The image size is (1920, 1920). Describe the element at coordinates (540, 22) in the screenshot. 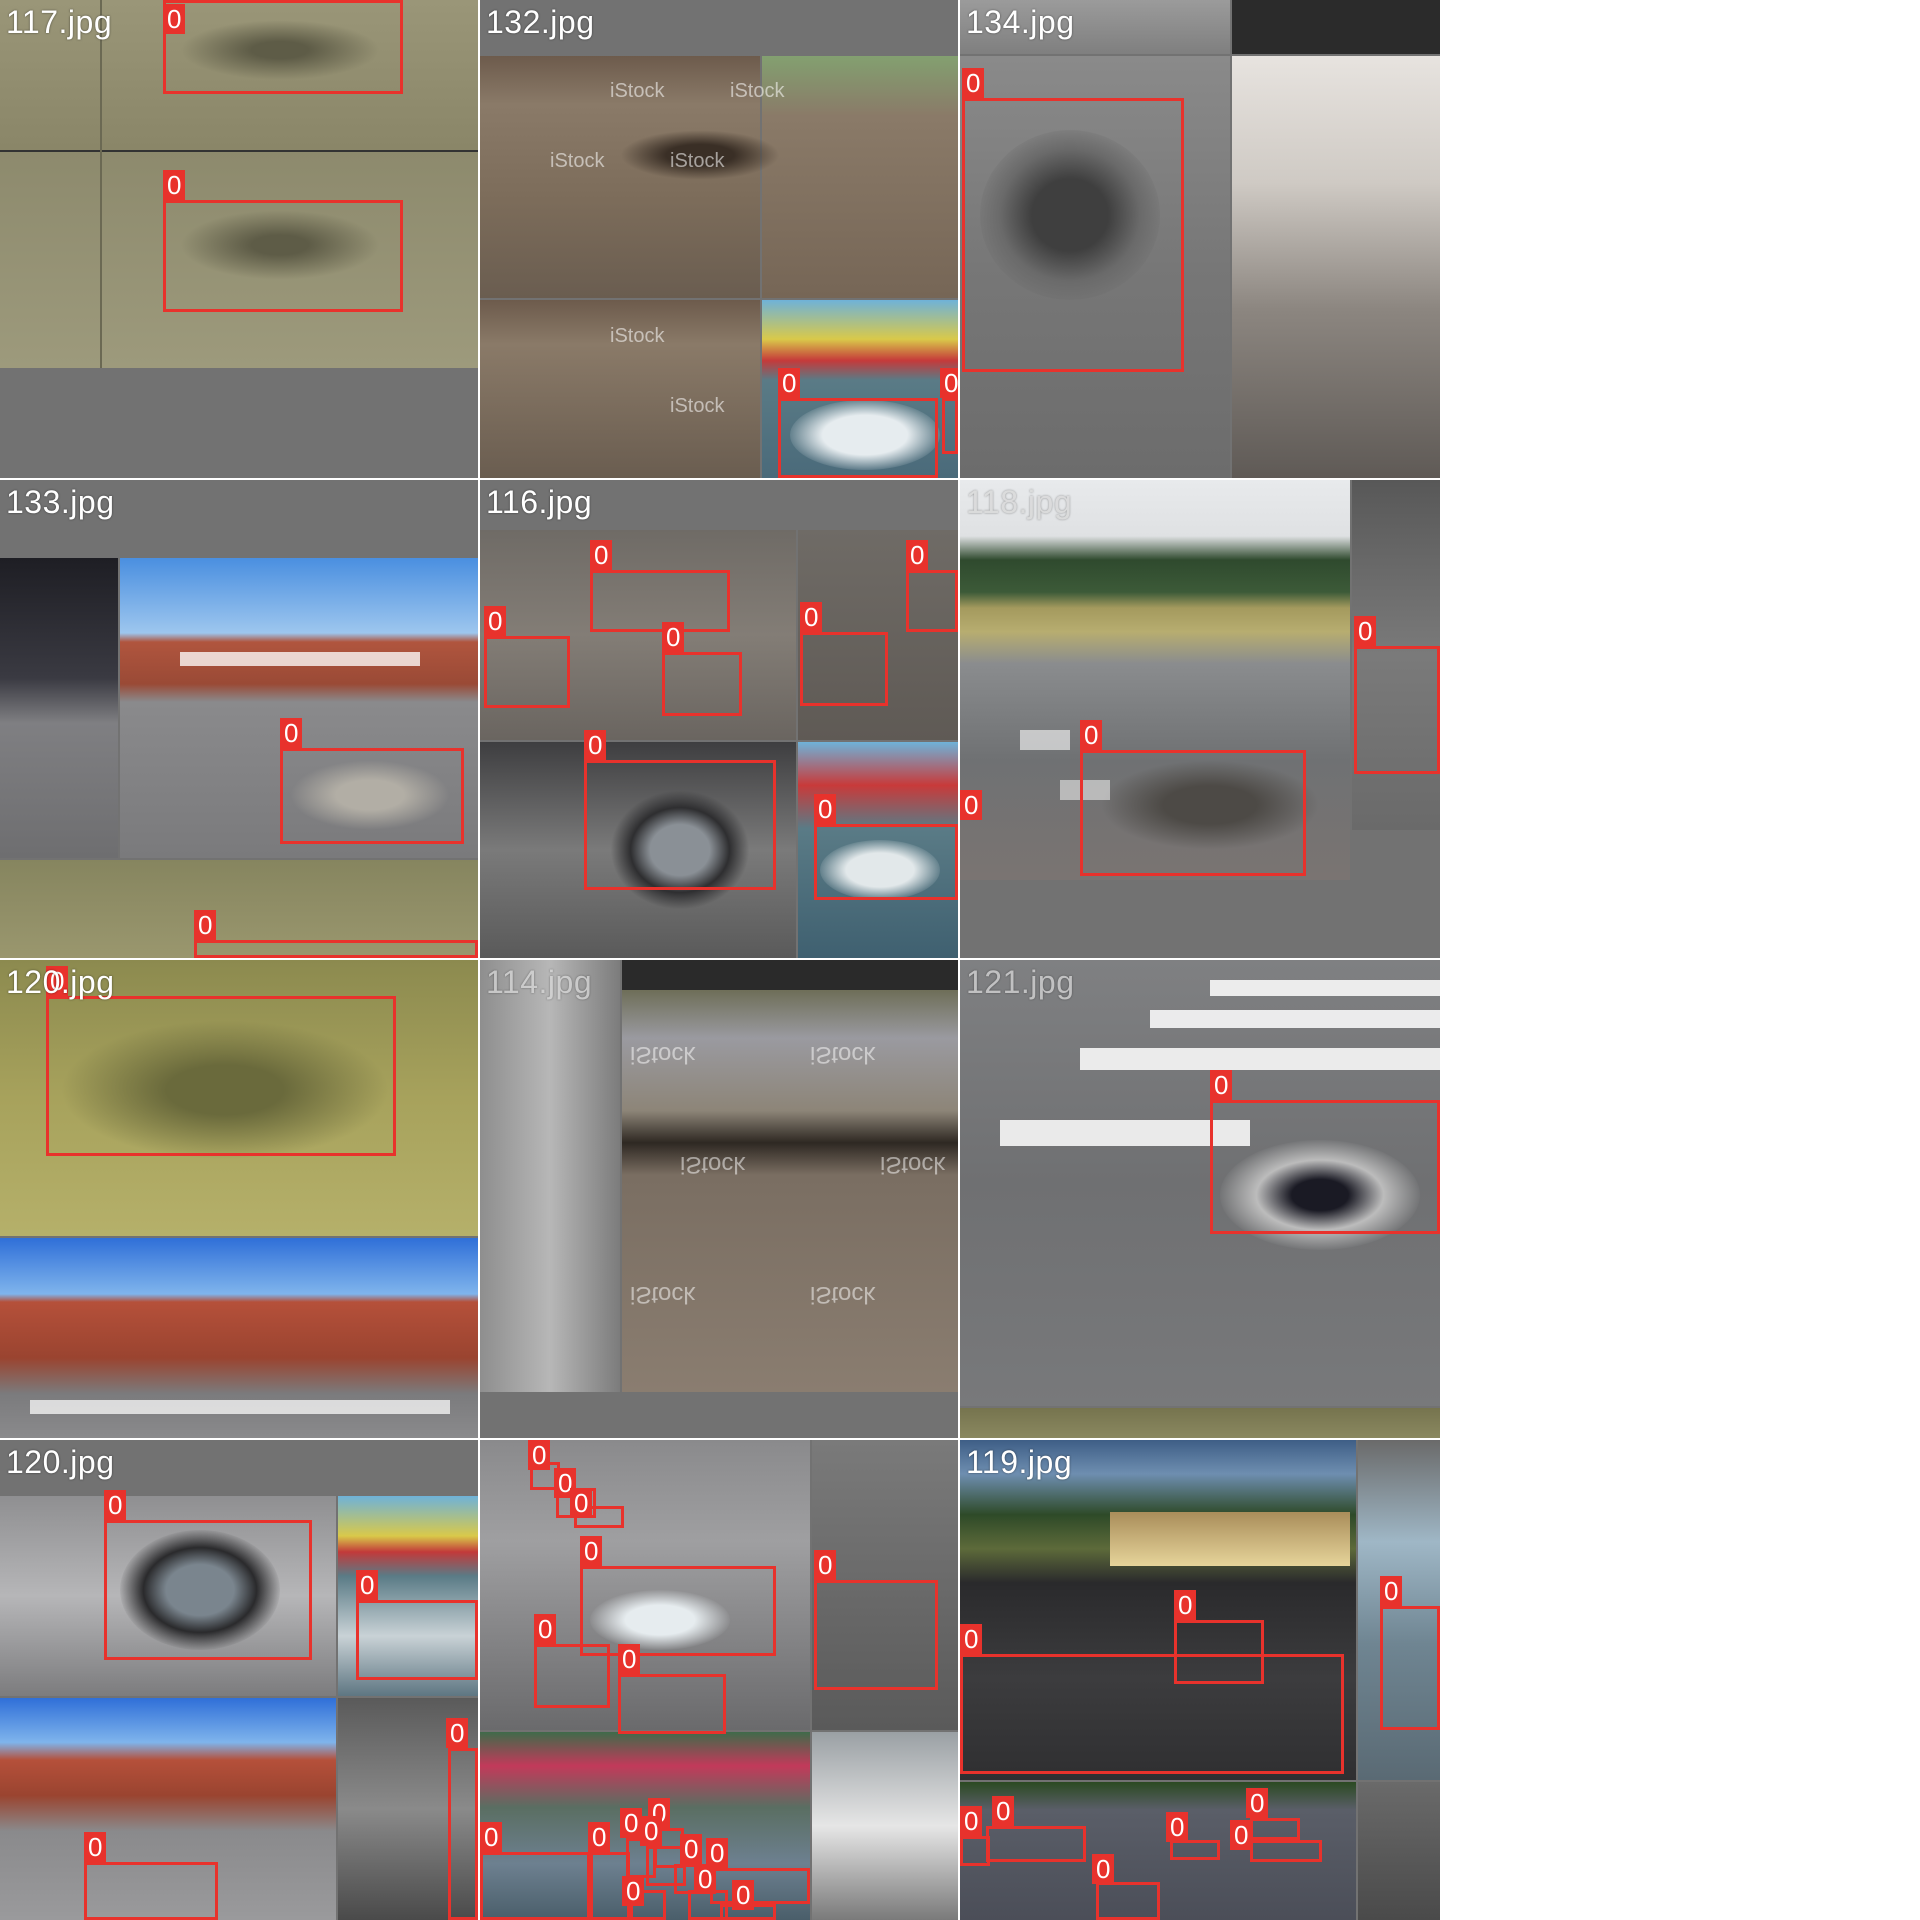

I see `tile-filename: 132.jpg` at that location.